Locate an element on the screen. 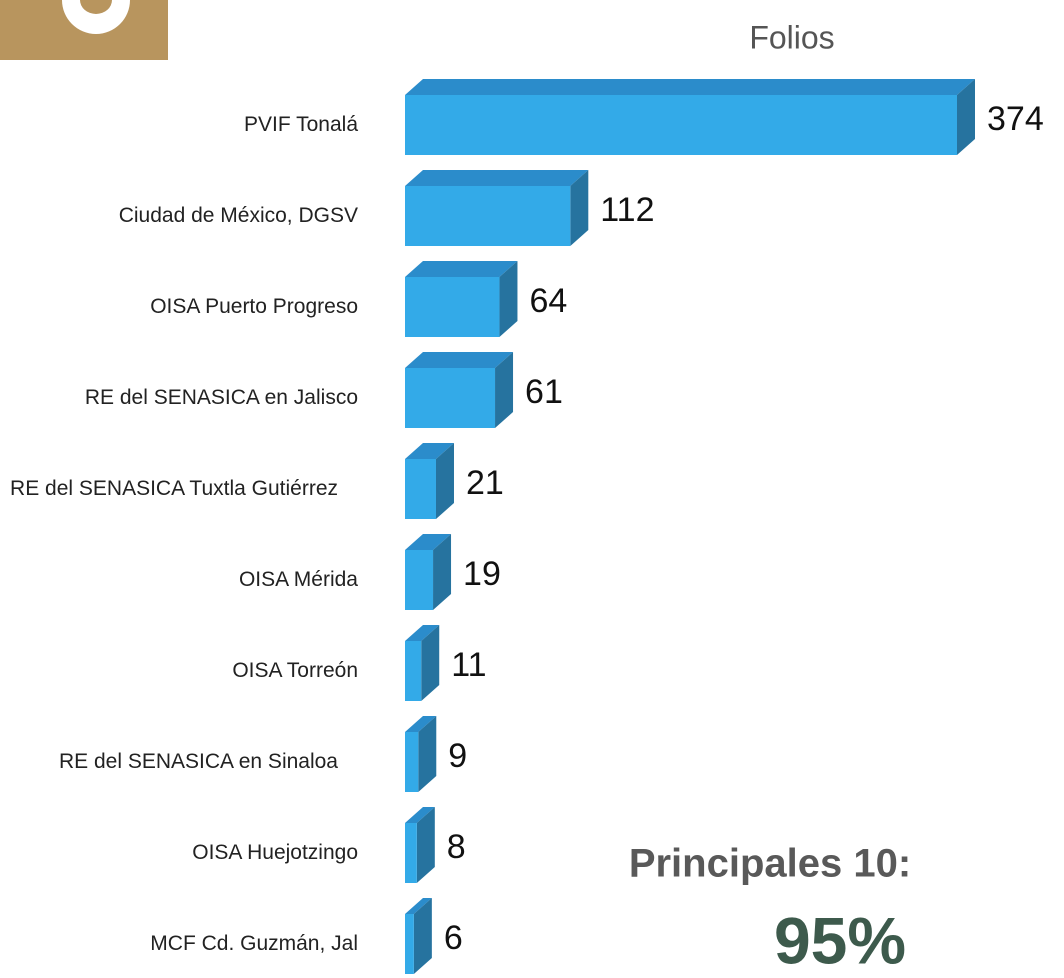  y-tick-label: RE del SENASICA Tuxtla Gutiérrez is located at coordinates (173, 489).